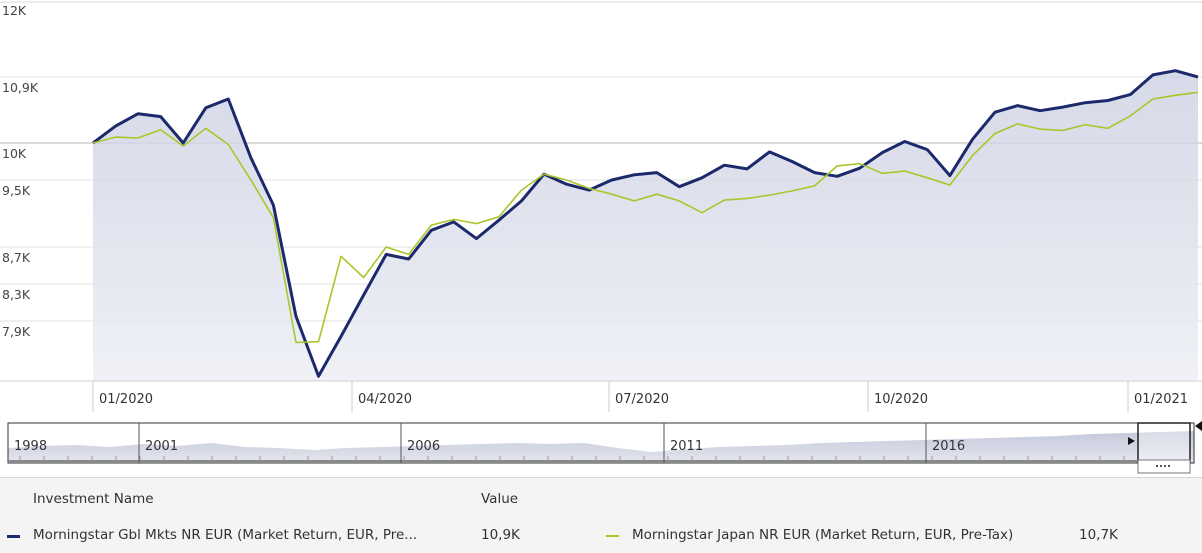  Describe the element at coordinates (16, 257) in the screenshot. I see `y-tick-label: 8,7K` at that location.